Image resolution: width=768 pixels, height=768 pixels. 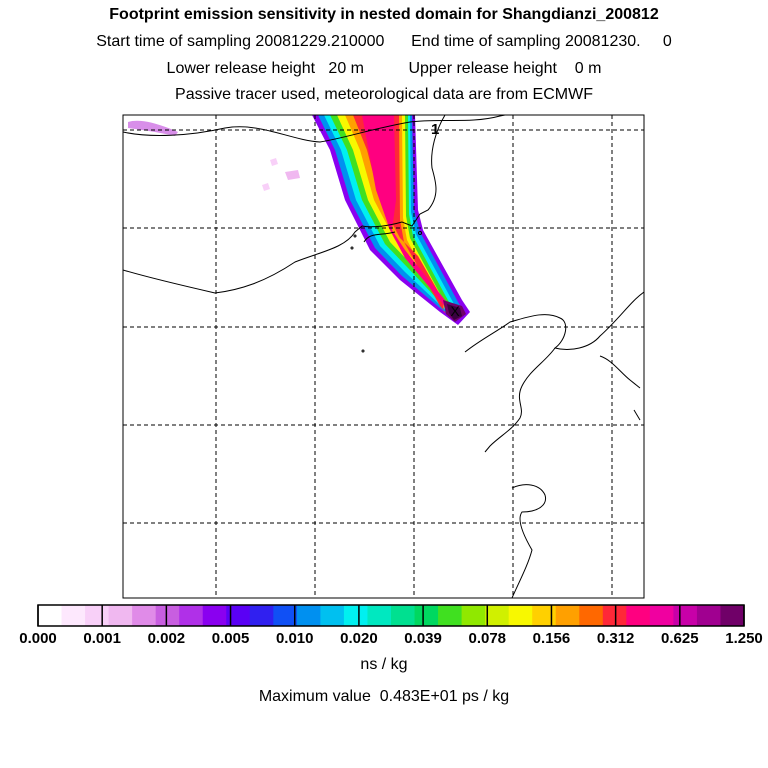 I want to click on emission-plume, so click(x=299, y=220).